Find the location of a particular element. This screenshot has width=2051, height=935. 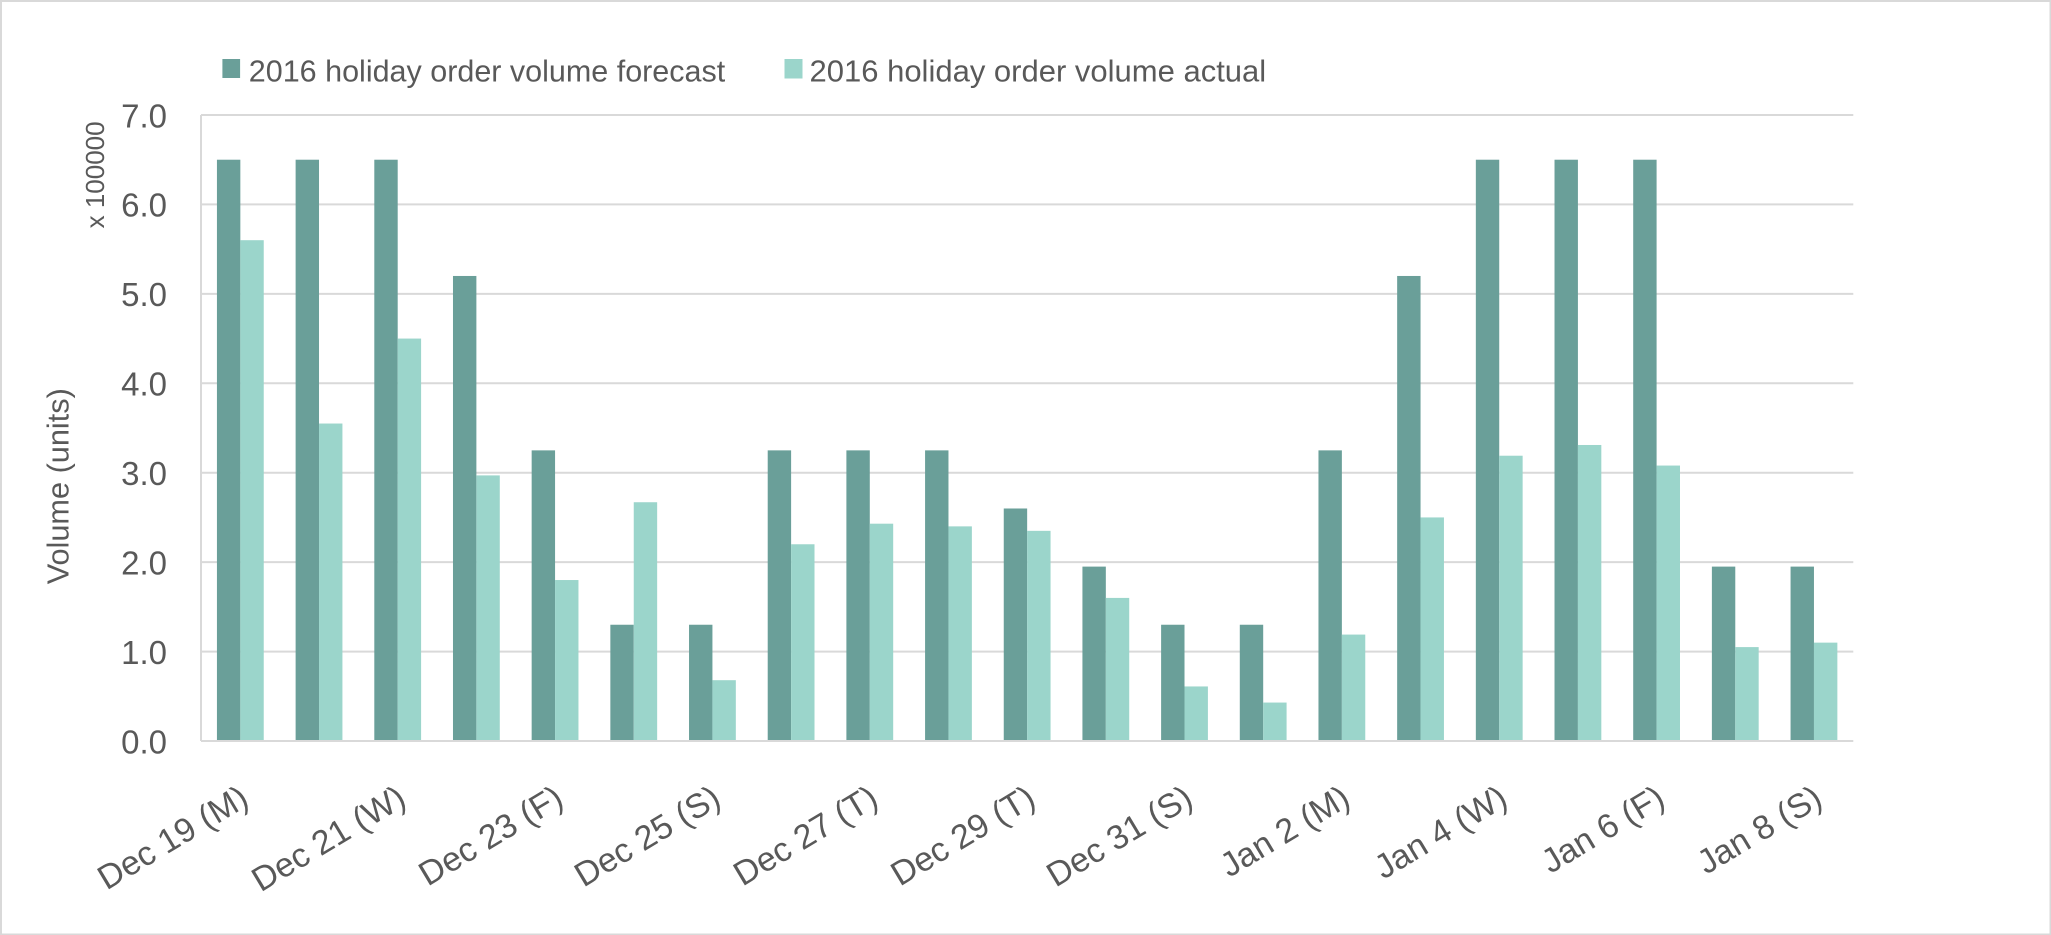

svg-text: 5.0 is located at coordinates (144, 294).